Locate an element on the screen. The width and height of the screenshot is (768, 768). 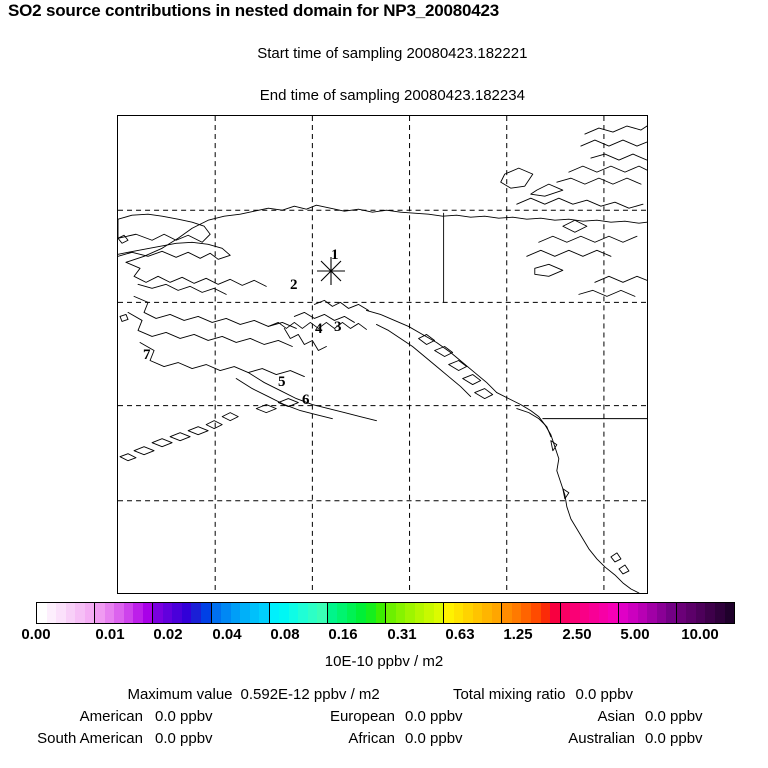
colorbar is located at coordinates (385, 613).